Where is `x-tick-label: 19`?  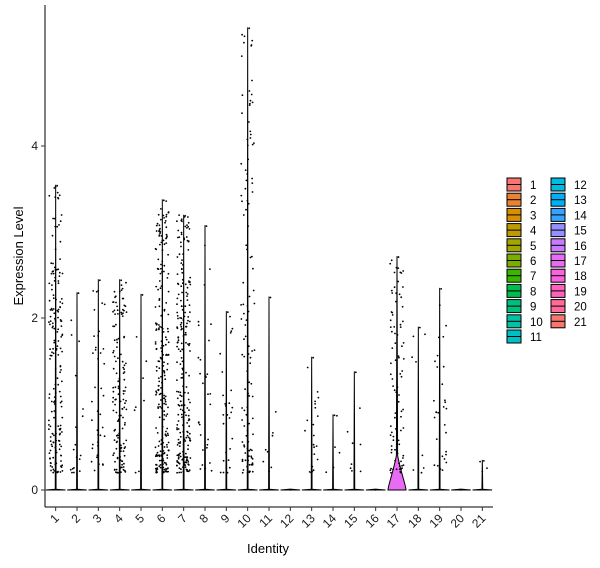
x-tick-label: 19 is located at coordinates (436, 521).